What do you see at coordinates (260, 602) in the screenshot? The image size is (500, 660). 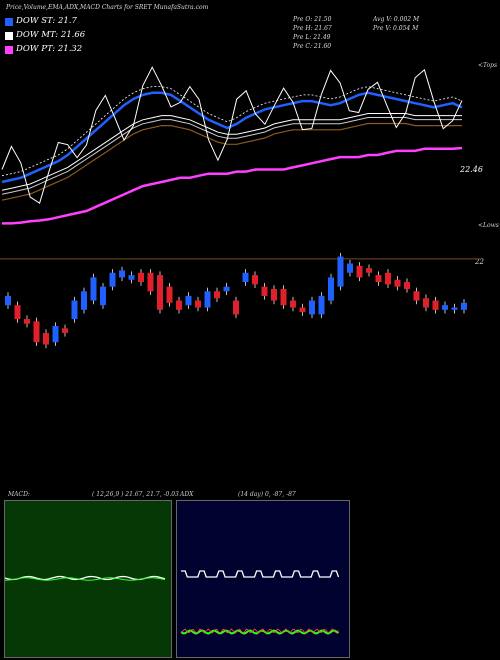 I see `adx-lines` at bounding box center [260, 602].